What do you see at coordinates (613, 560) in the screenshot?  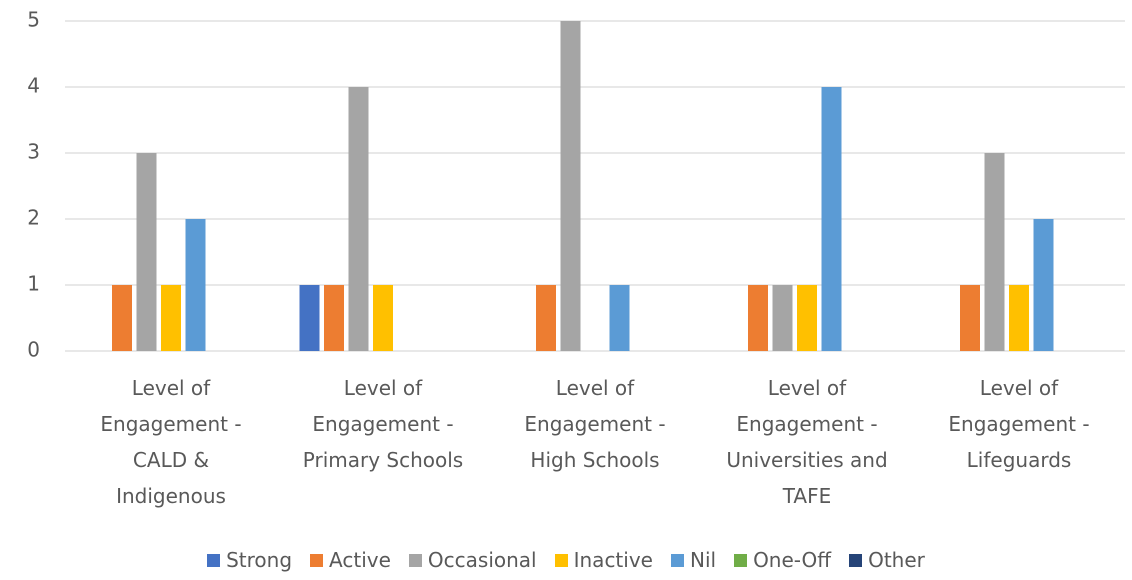 I see `legend-label: Inactive` at bounding box center [613, 560].